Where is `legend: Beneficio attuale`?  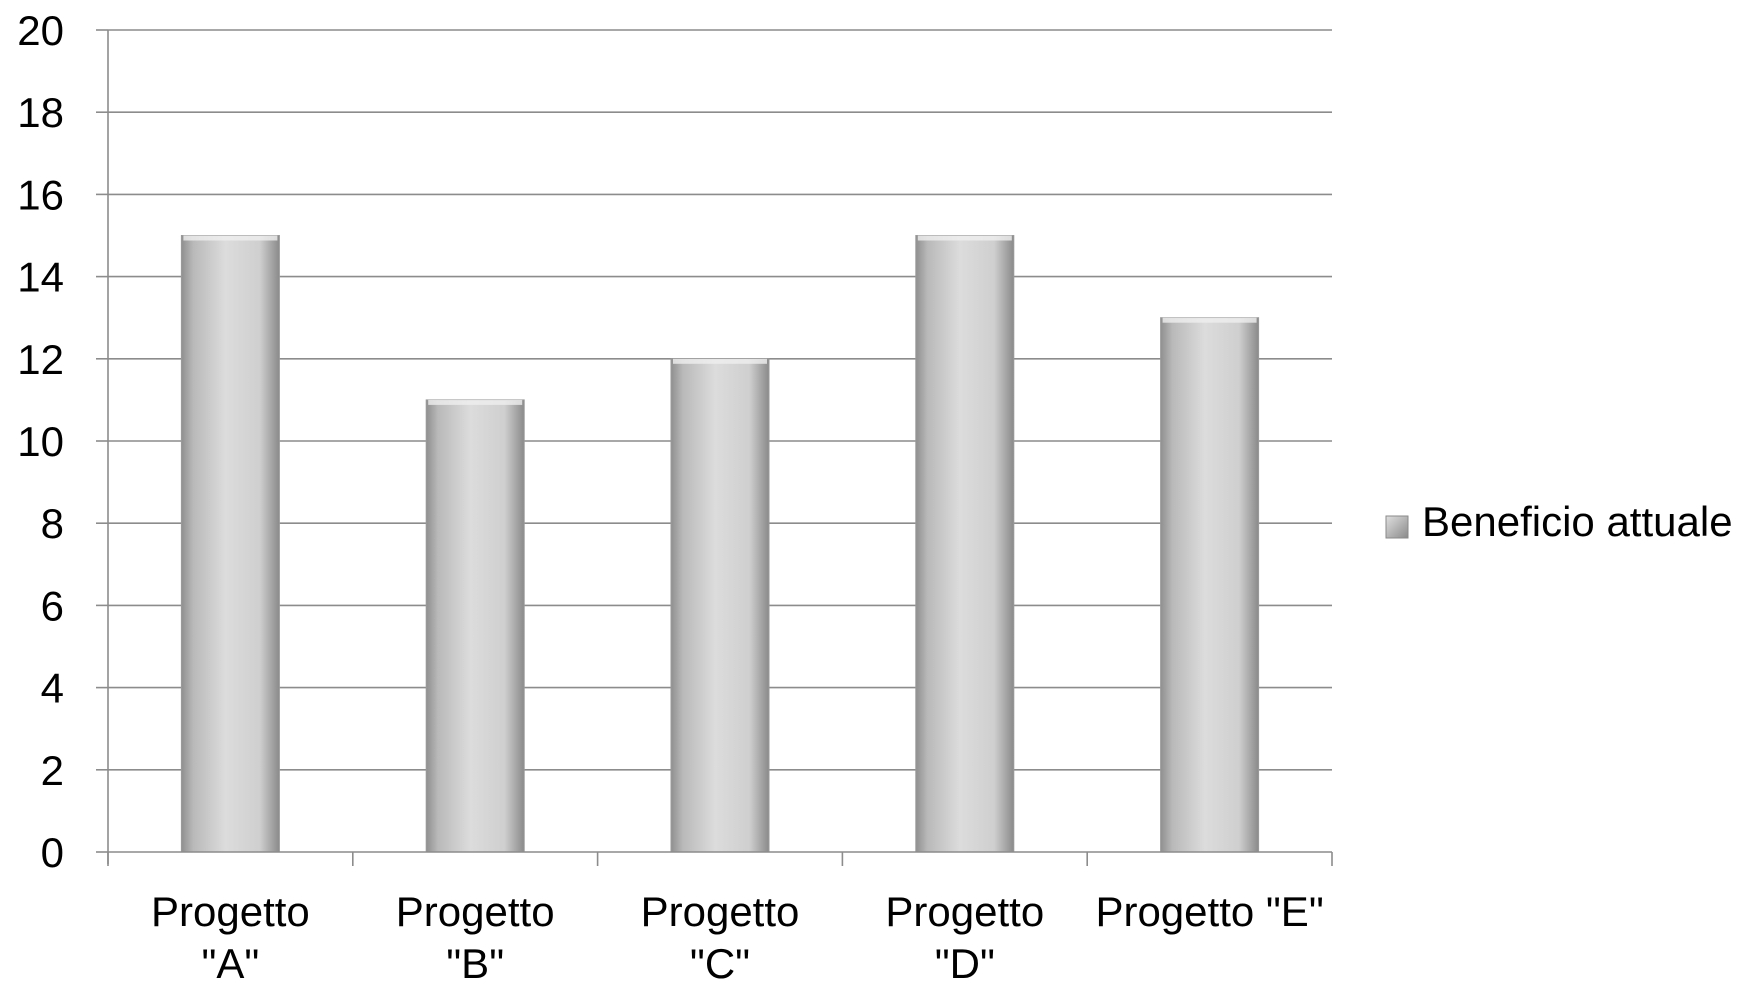 legend: Beneficio attuale is located at coordinates (1559, 521).